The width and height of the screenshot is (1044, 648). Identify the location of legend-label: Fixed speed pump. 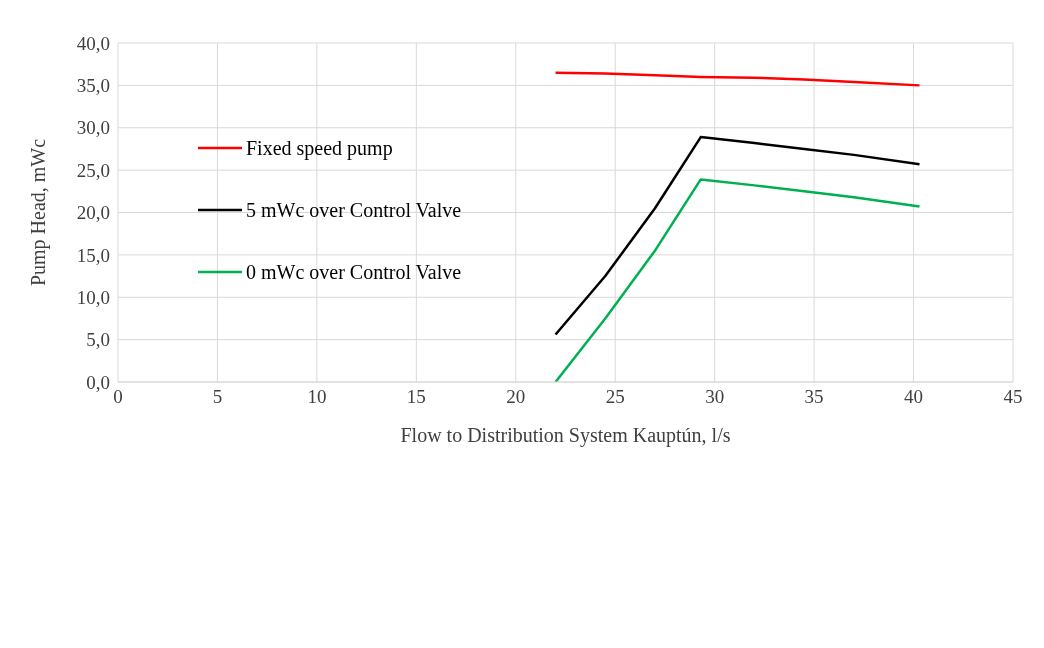
(319, 148).